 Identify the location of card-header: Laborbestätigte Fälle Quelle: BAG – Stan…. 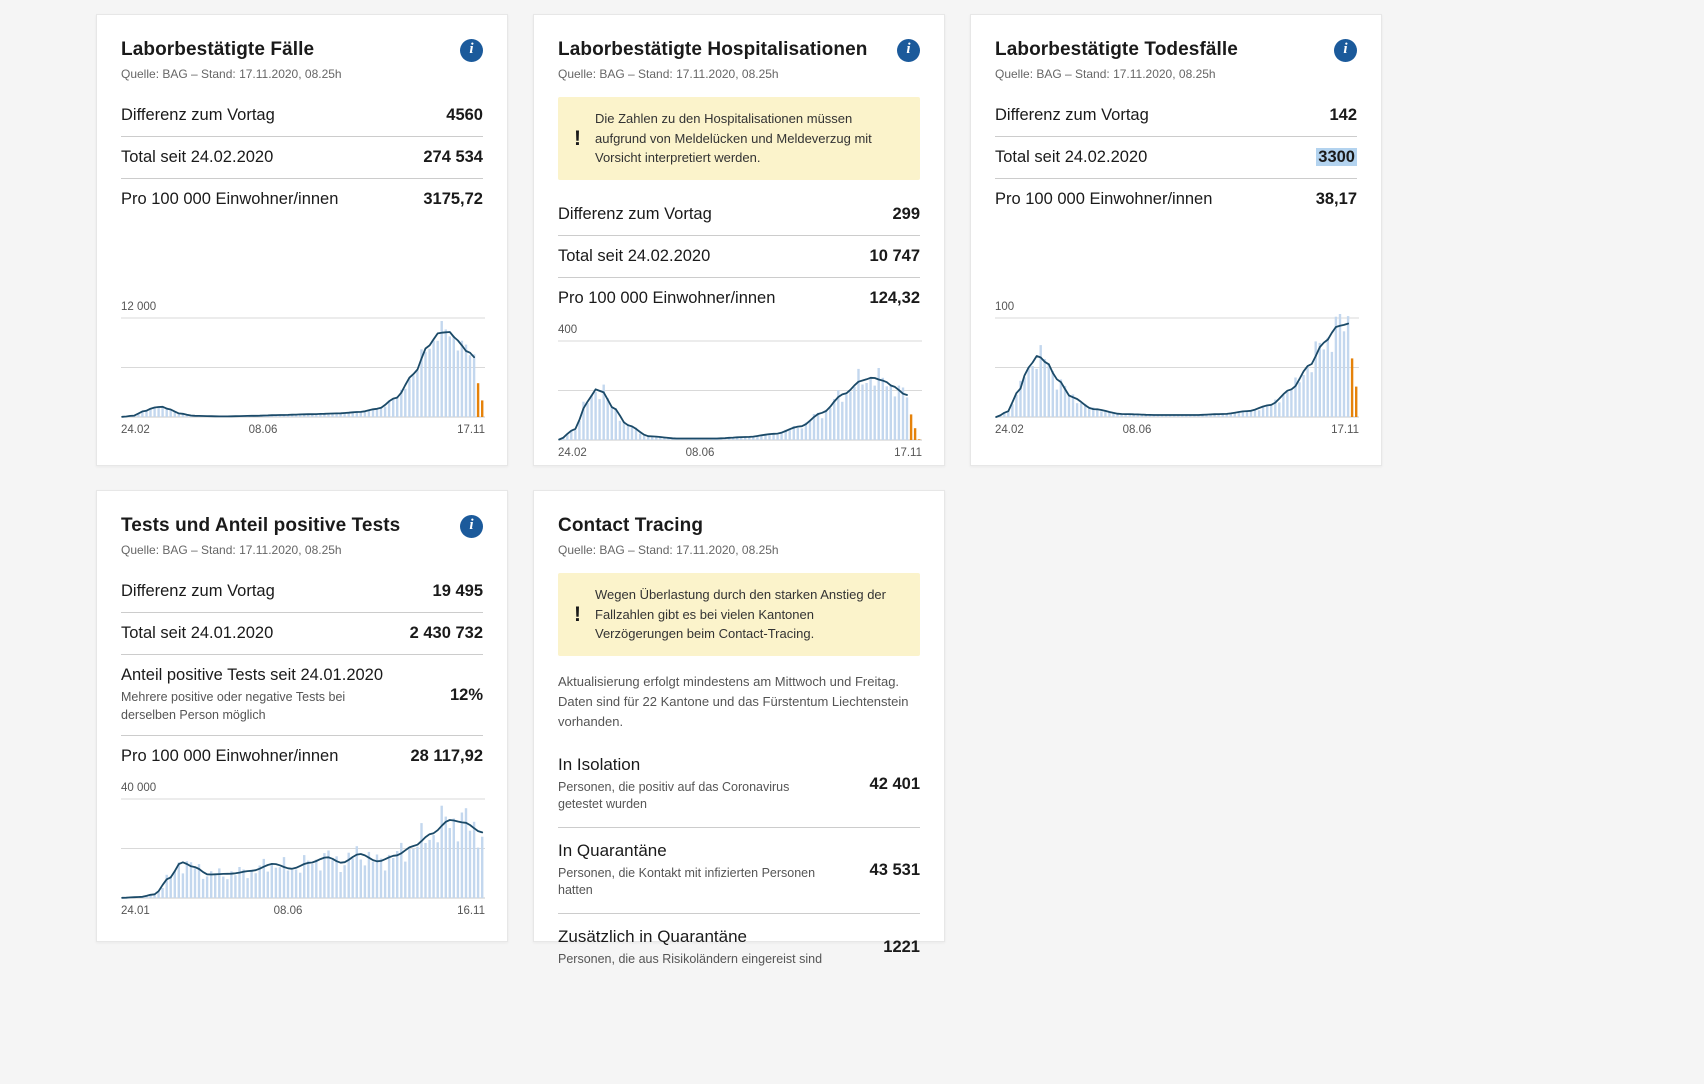
(302, 60).